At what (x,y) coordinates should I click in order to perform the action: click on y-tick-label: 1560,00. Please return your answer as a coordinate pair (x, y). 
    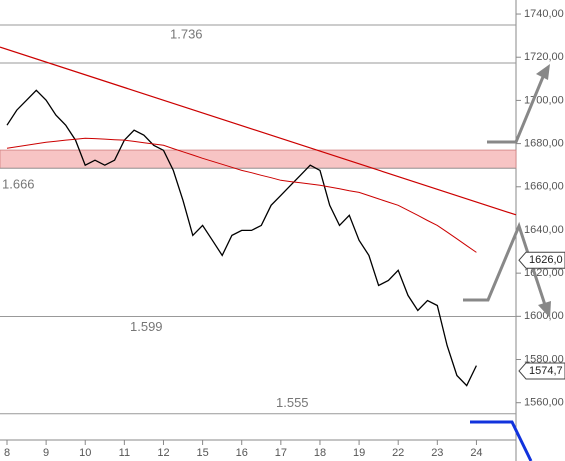
    Looking at the image, I should click on (544, 403).